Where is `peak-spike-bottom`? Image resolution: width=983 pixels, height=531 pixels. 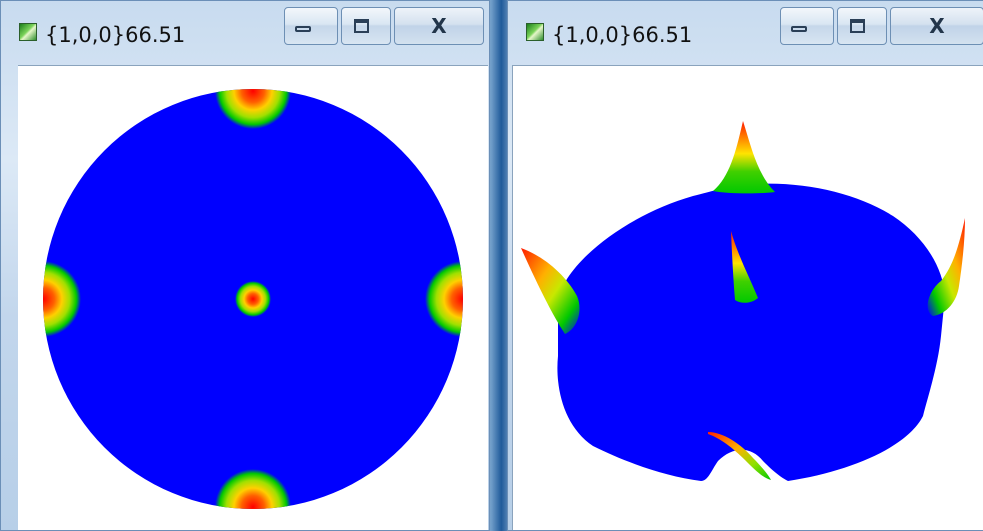
peak-spike-bottom is located at coordinates (739, 456).